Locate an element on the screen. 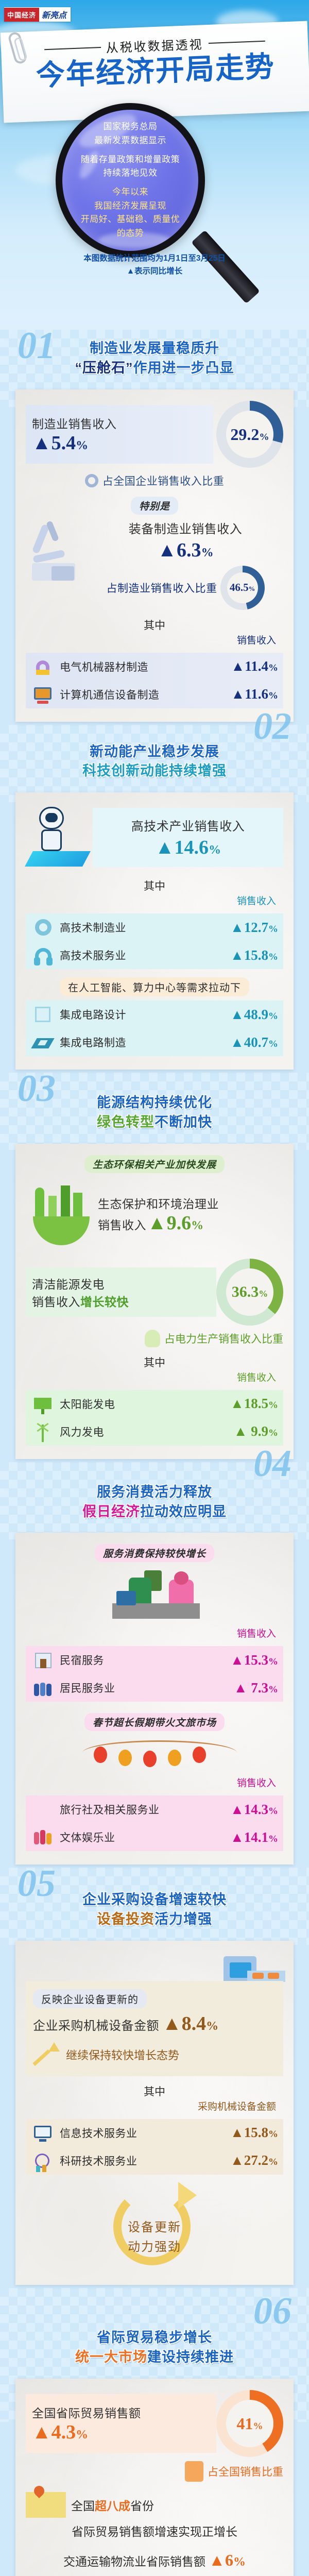 This screenshot has width=309, height=2576. row-label: 信息技术服务业 is located at coordinates (99, 2133).